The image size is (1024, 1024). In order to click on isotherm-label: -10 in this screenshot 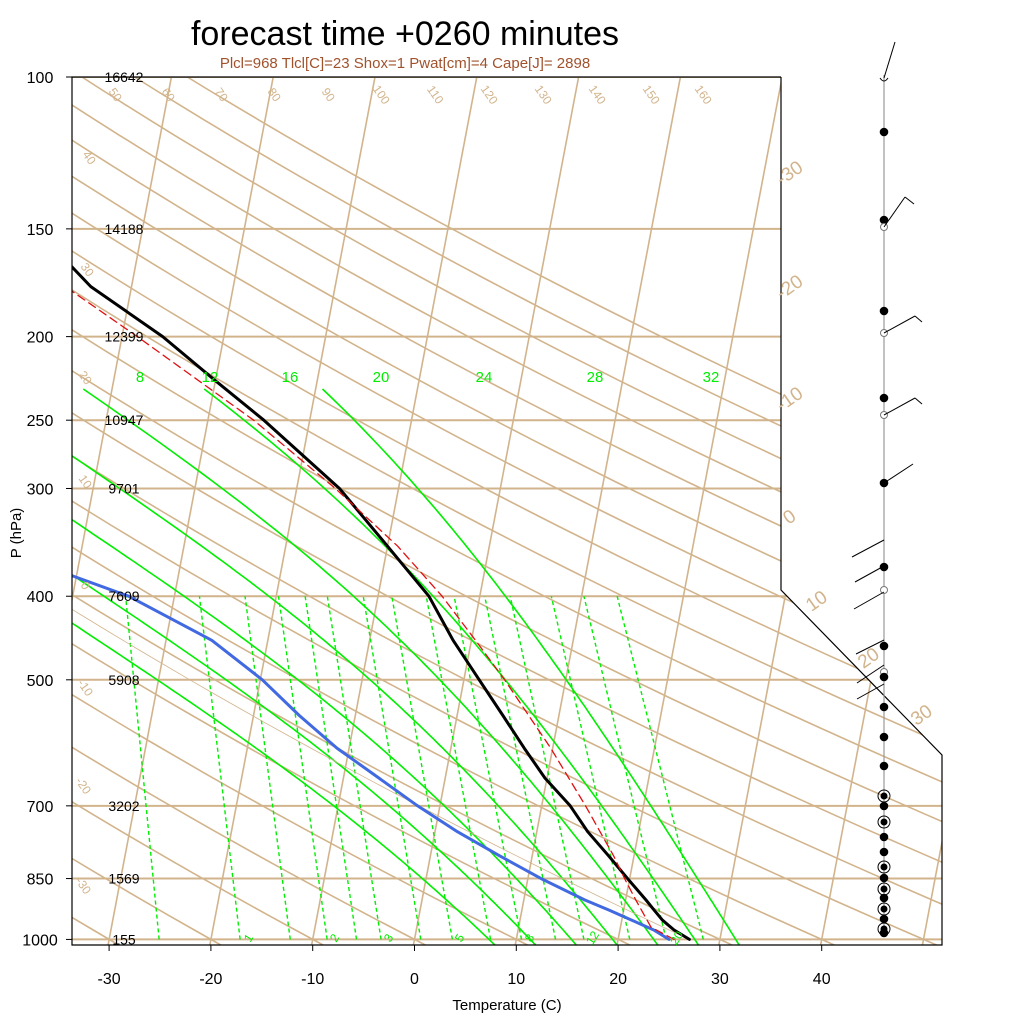, I will do `click(790, 399)`.